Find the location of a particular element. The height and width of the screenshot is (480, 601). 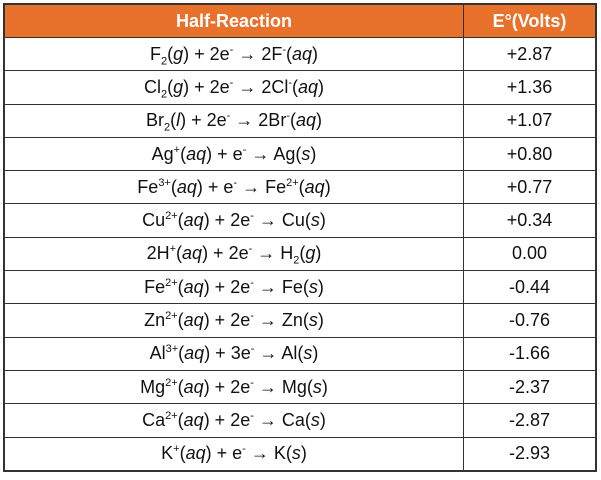

reaction-text: Br is located at coordinates (154, 120).